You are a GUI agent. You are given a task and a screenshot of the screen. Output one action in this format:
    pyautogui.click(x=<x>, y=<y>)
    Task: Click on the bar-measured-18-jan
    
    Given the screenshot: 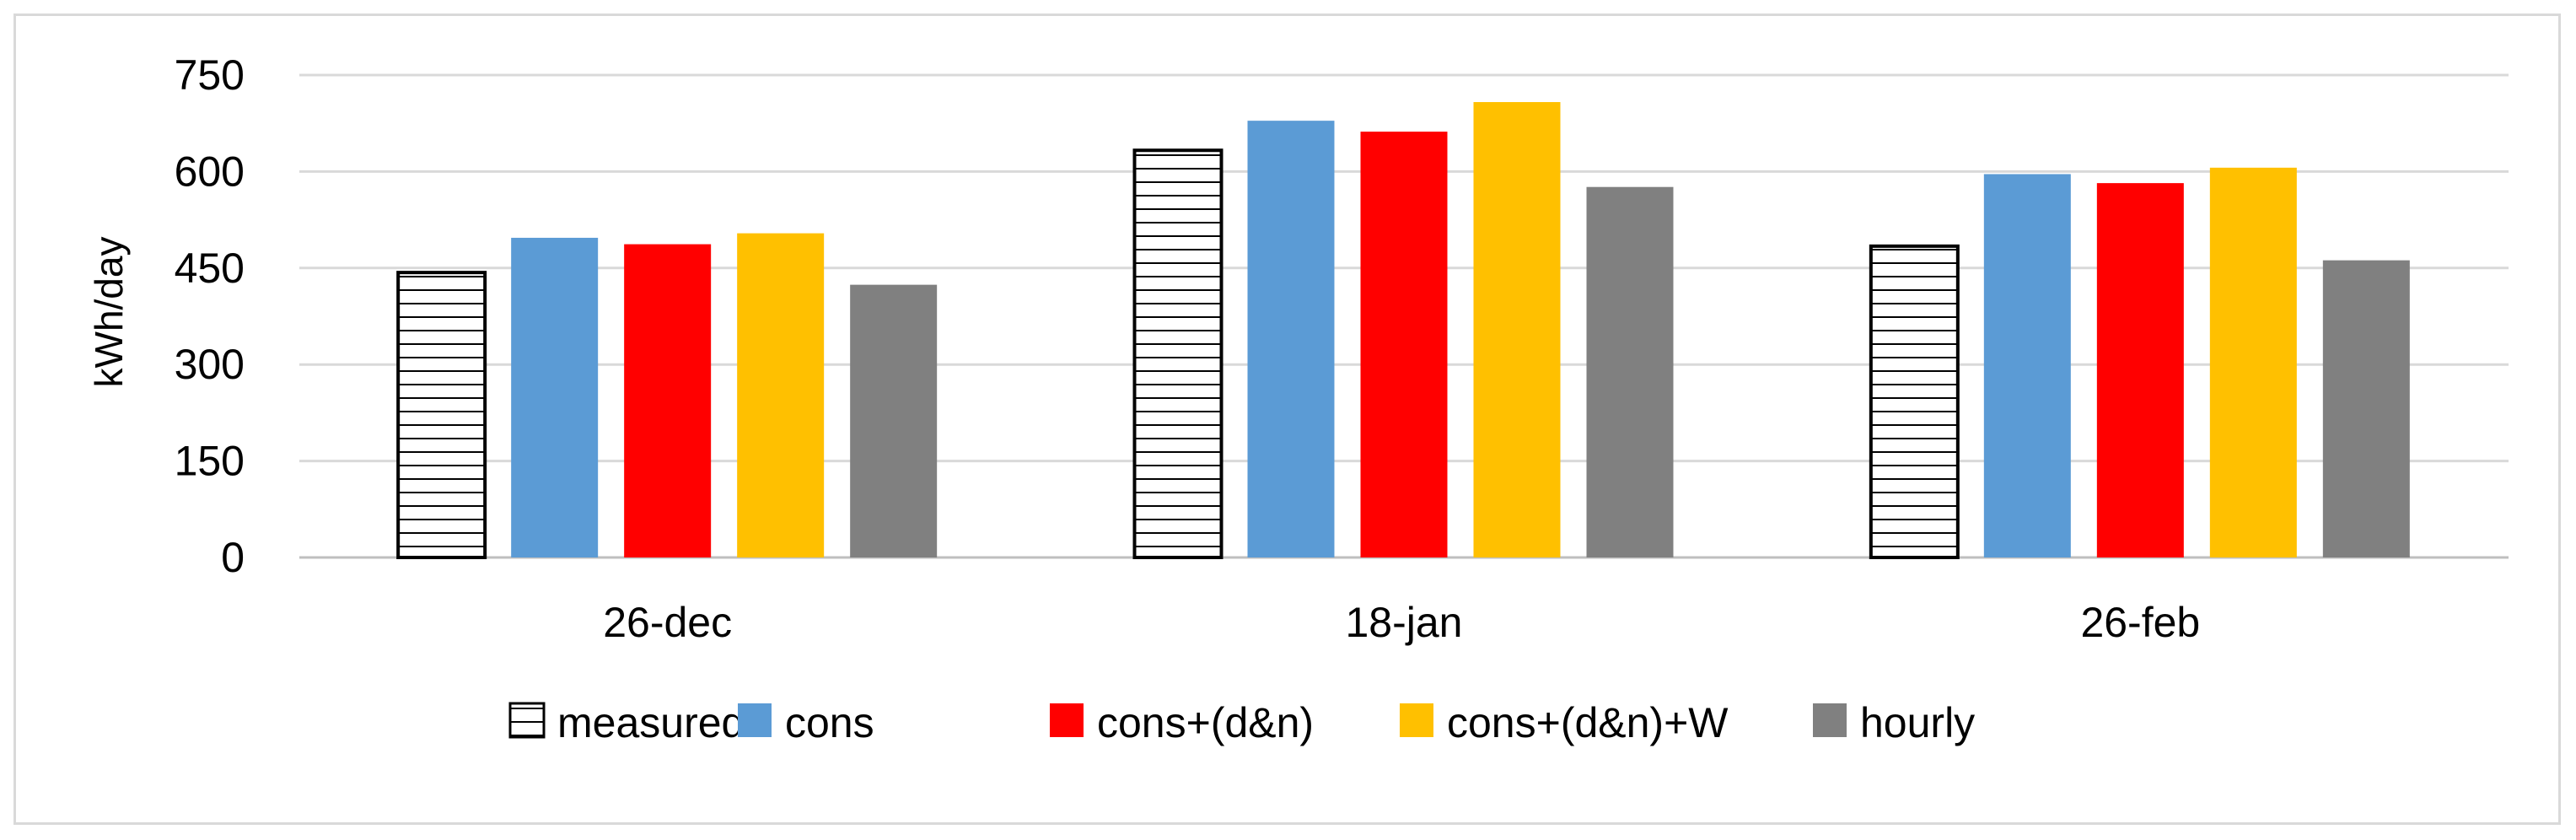 What is the action you would take?
    pyautogui.click(x=1177, y=353)
    